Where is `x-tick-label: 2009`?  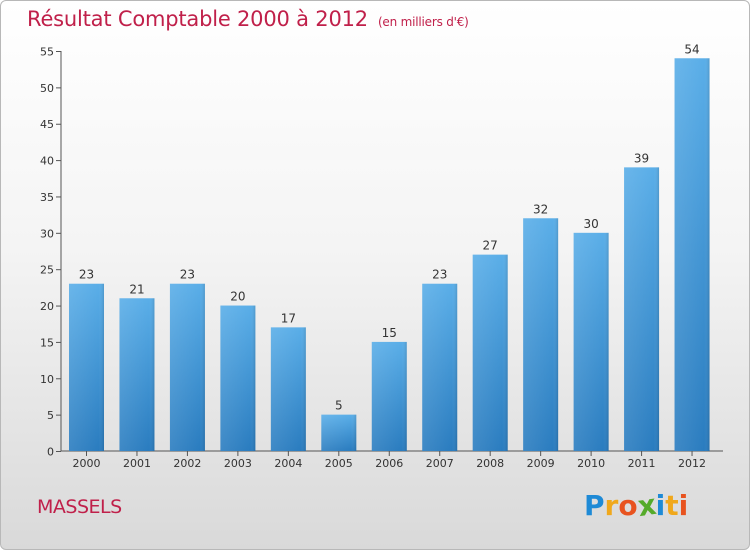 x-tick-label: 2009 is located at coordinates (541, 463).